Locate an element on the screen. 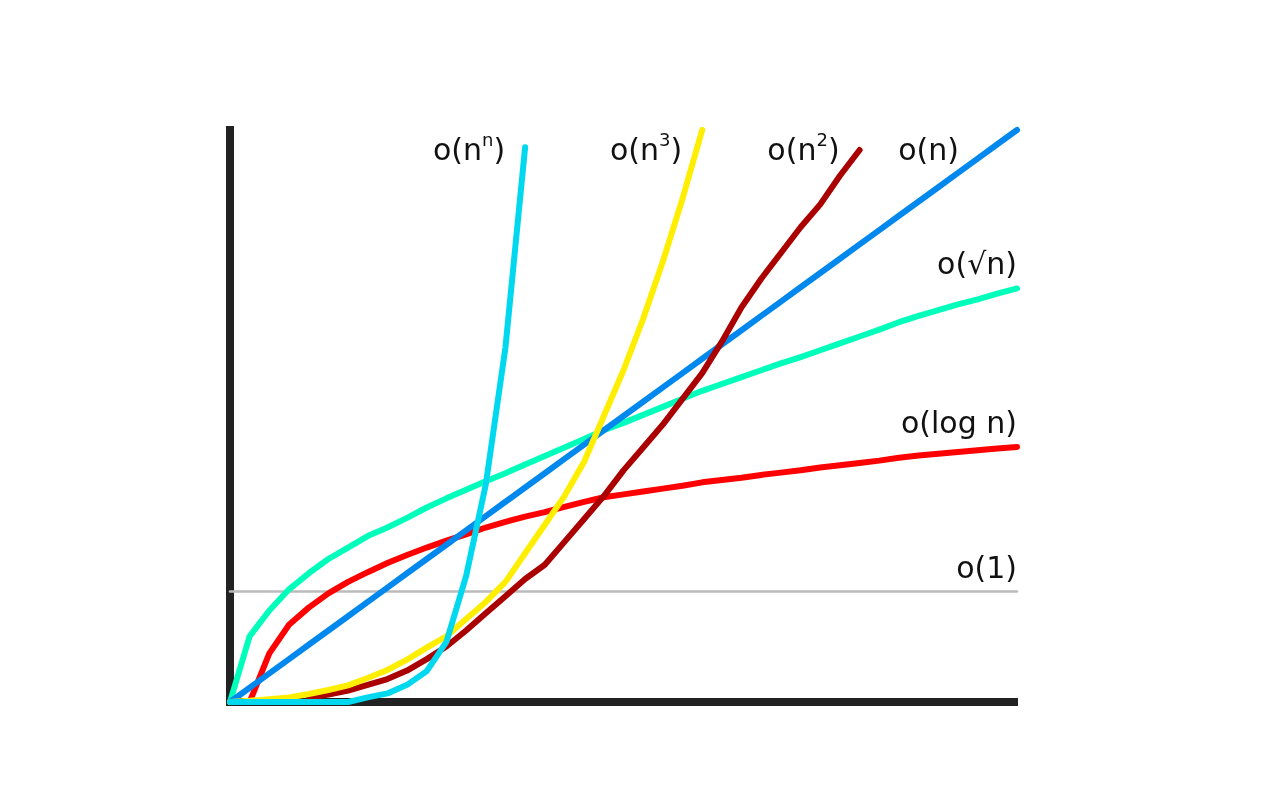 The image size is (1280, 800). series-label: o(n) is located at coordinates (928, 149).